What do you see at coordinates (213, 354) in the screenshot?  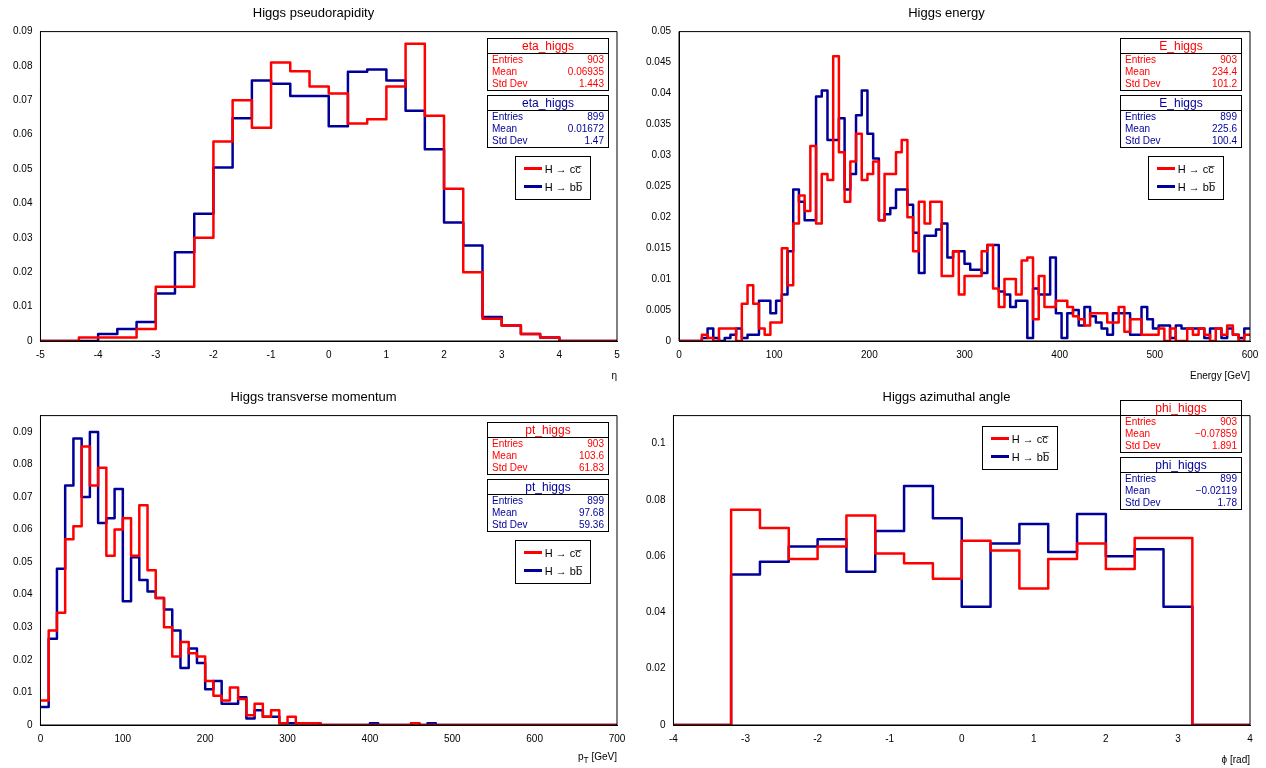 I see `x-tick-label: -2` at bounding box center [213, 354].